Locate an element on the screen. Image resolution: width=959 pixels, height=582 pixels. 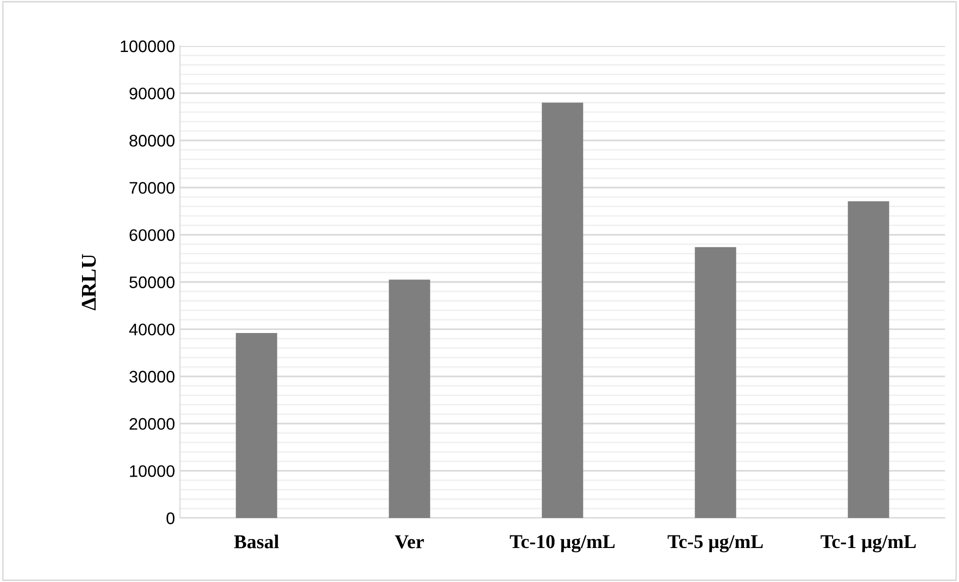
y-tick-label: 20000 is located at coordinates (152, 424).